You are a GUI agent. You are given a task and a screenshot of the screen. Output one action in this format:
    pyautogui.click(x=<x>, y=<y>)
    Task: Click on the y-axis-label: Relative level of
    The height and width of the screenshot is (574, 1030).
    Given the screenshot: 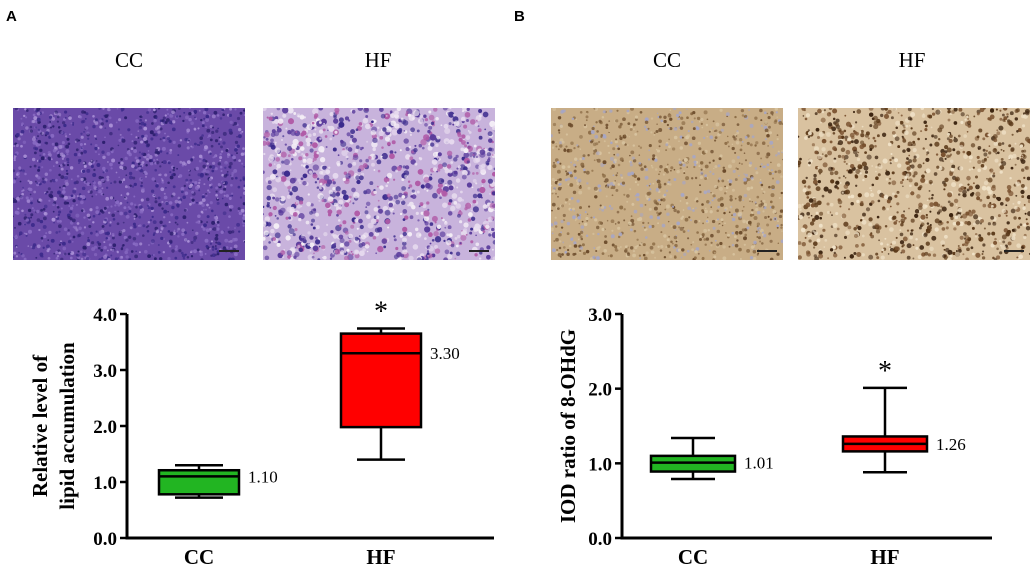 What is the action you would take?
    pyautogui.click(x=40, y=425)
    